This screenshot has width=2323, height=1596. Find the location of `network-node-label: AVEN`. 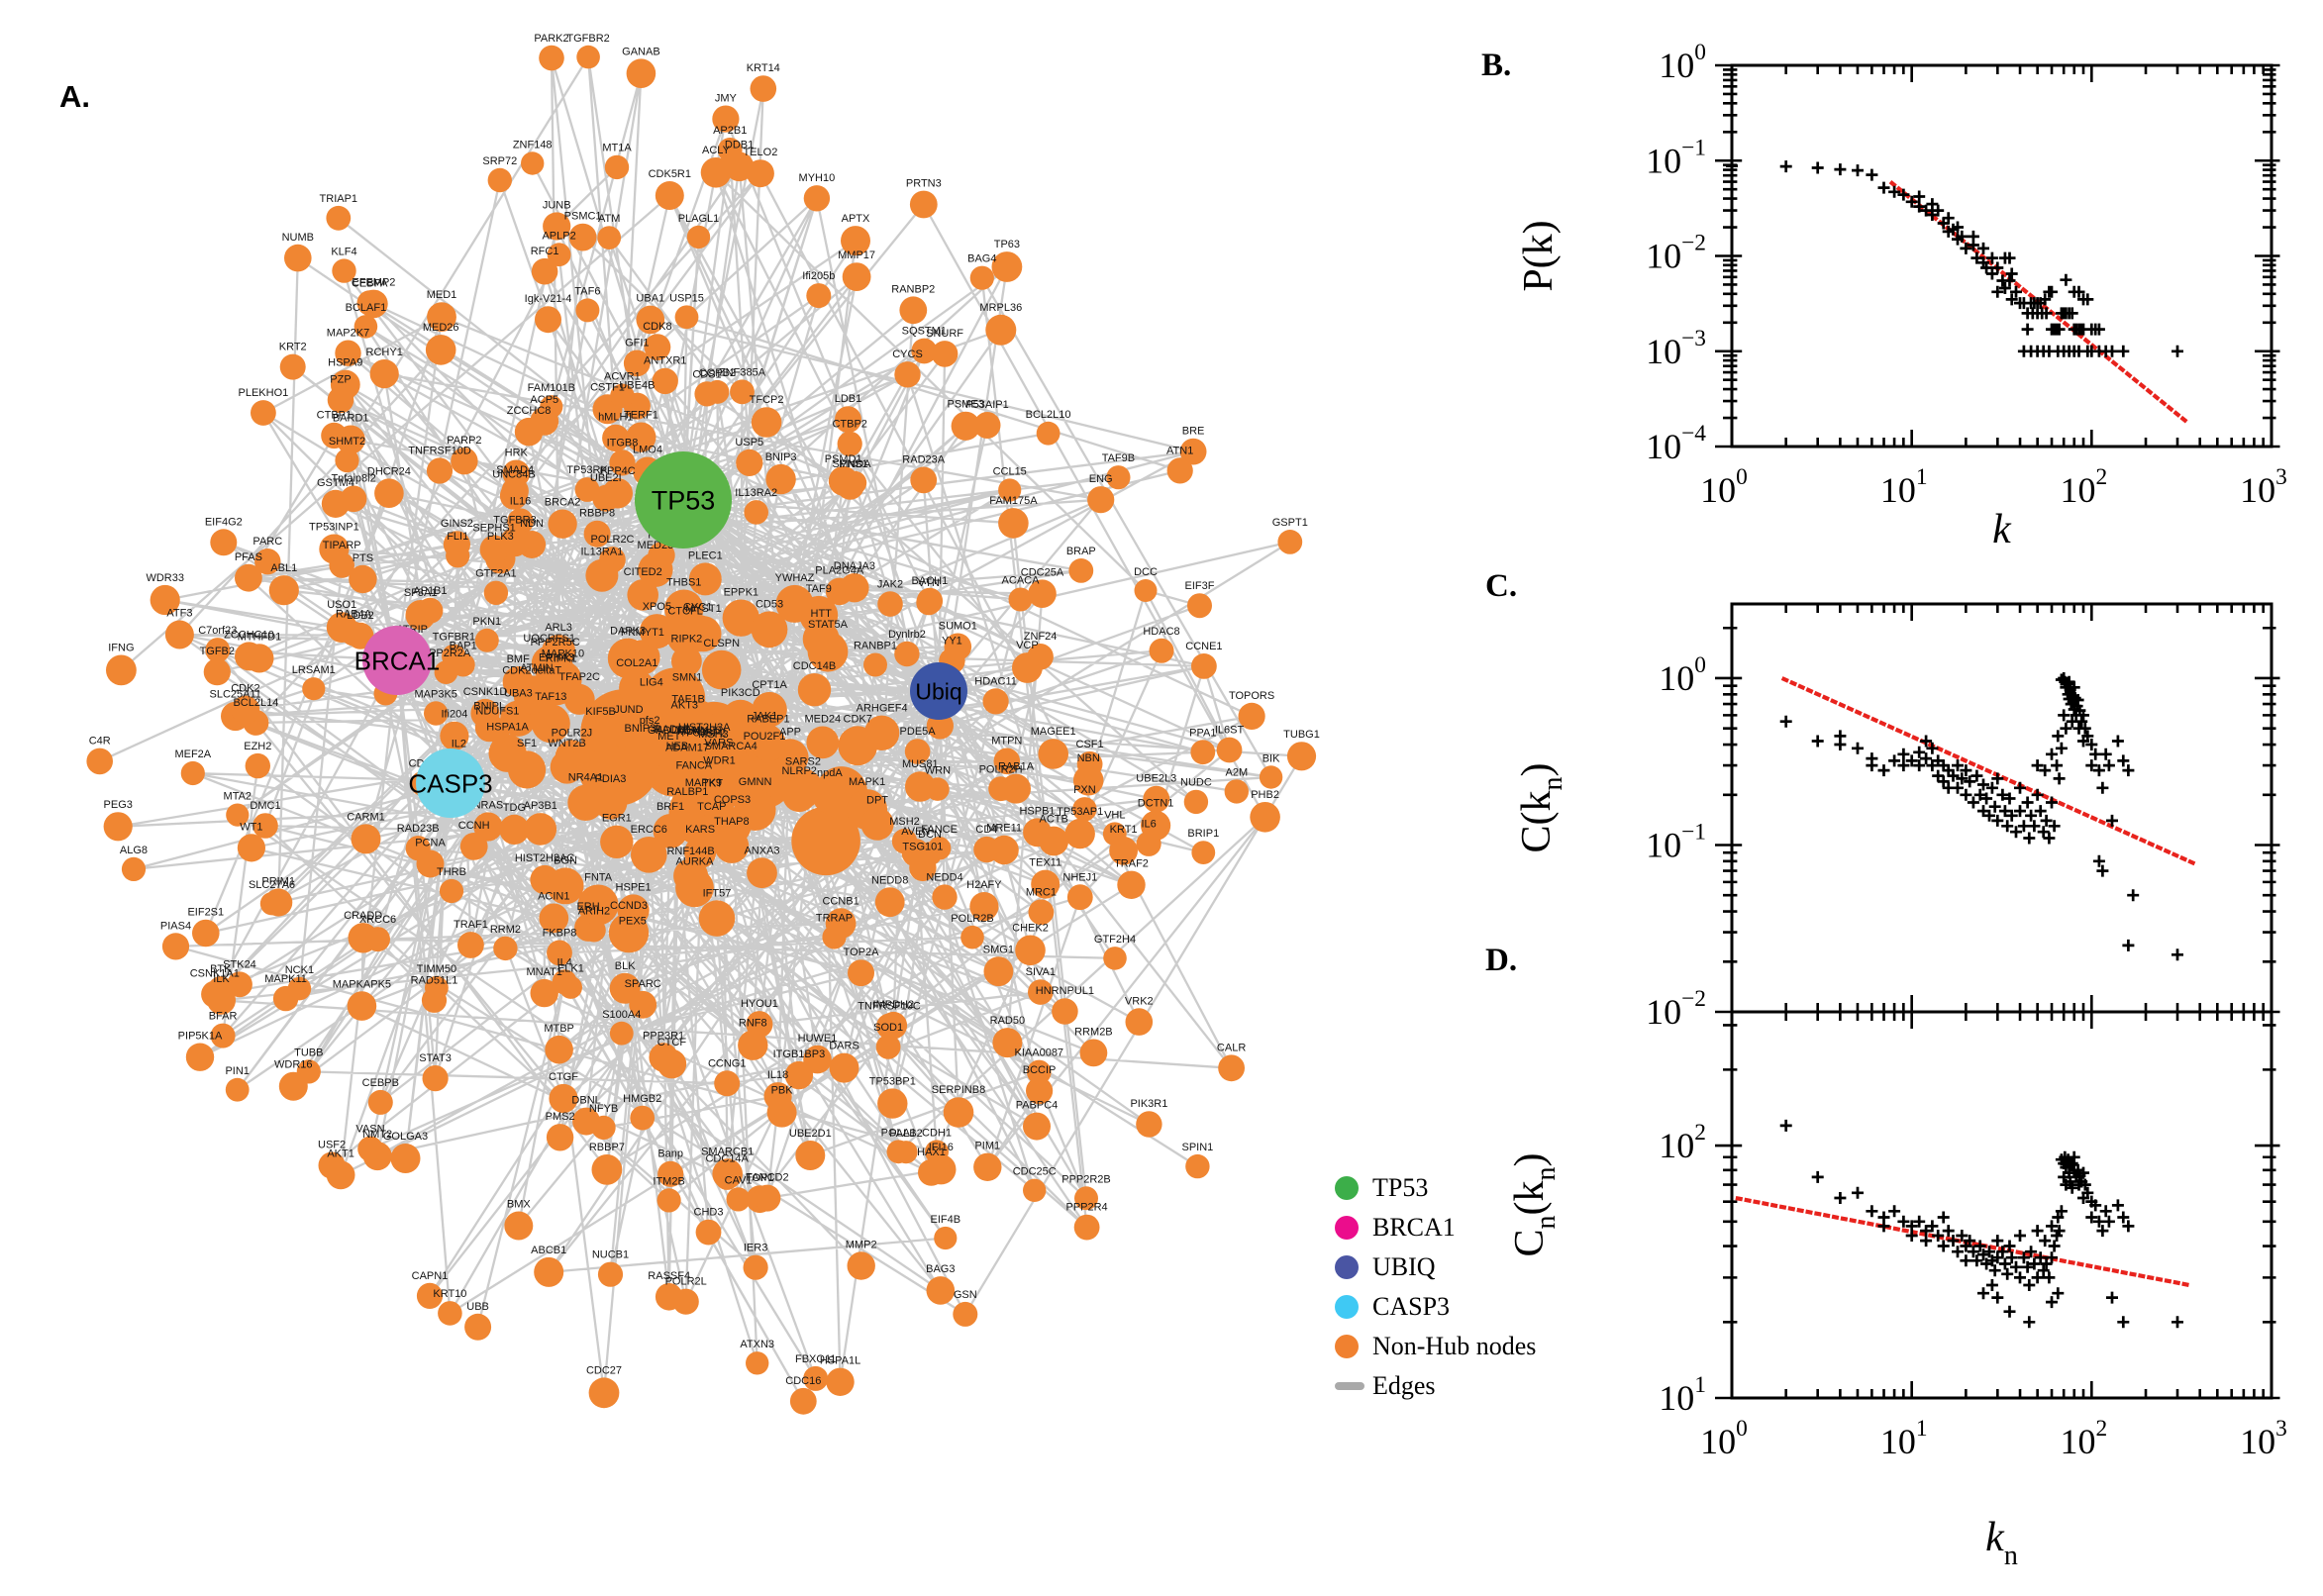

network-node-label: AVEN is located at coordinates (916, 832).